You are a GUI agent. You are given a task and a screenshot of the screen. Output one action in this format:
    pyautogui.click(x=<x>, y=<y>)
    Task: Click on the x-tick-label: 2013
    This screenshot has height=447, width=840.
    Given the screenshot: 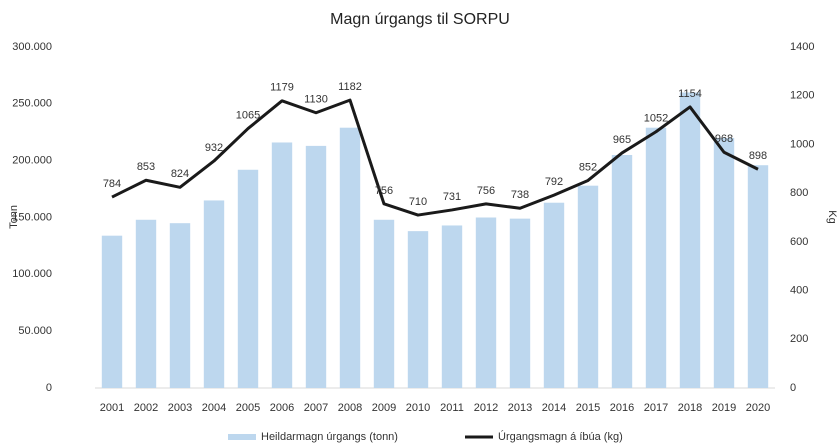 What is the action you would take?
    pyautogui.click(x=520, y=408)
    